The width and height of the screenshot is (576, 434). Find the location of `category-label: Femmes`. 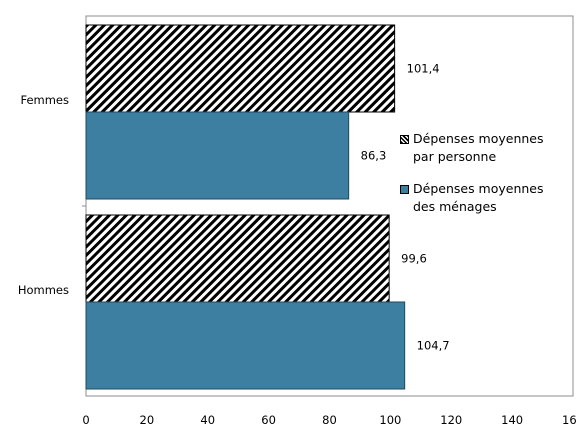

category-label: Femmes is located at coordinates (44, 100).